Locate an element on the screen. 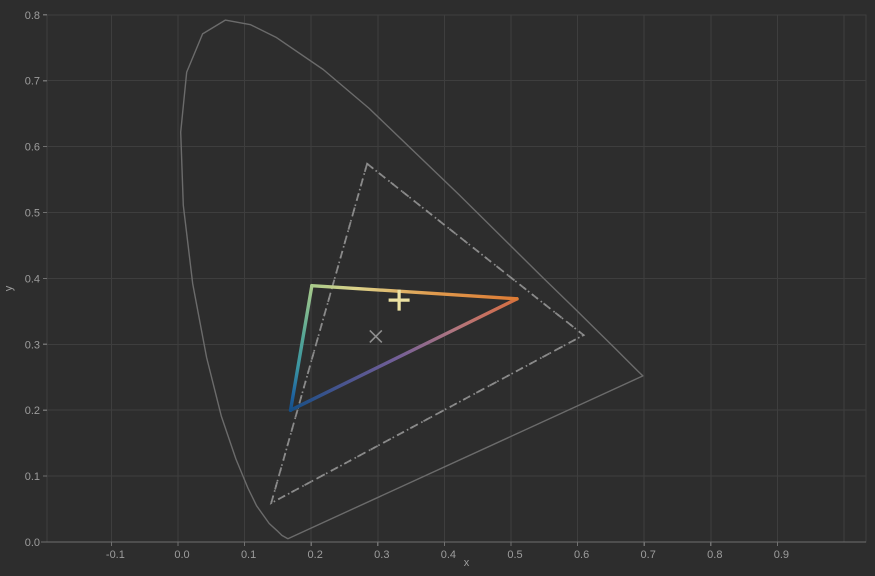  y-tick-label: 0.1 is located at coordinates (32, 477).